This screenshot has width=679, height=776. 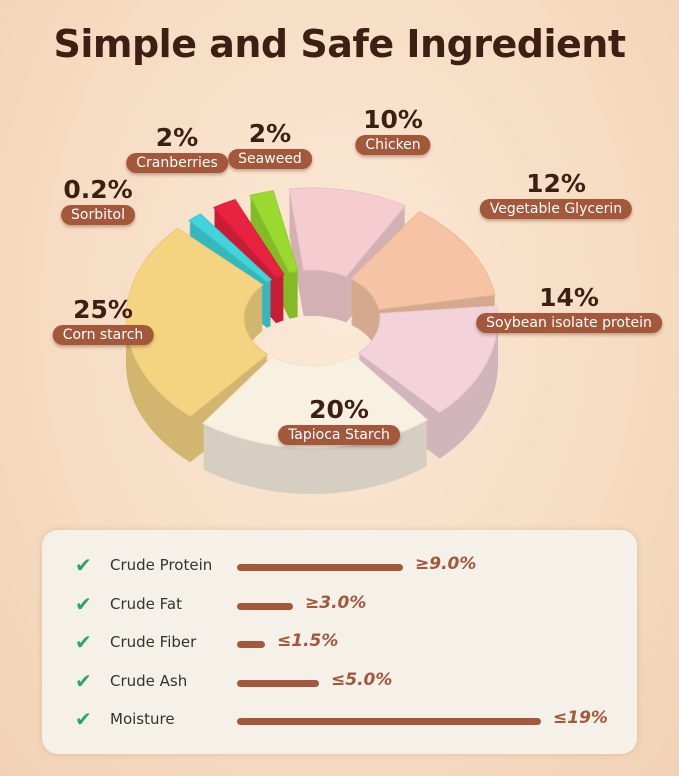 I want to click on nutrition-row: ✔ Crude Fat ≥3.0%, so click(x=339, y=605).